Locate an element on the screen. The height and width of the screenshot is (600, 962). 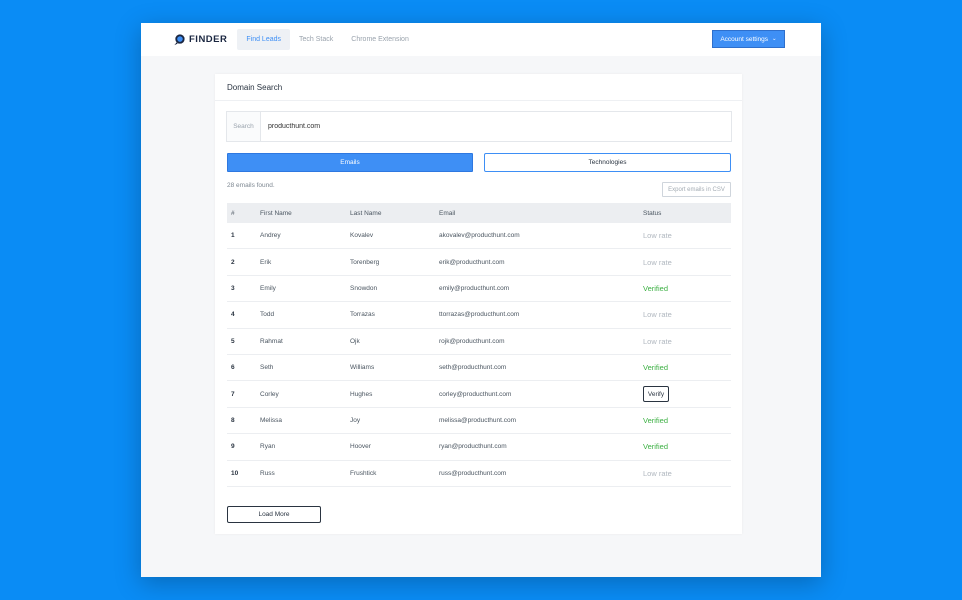
logo-icon is located at coordinates (179, 40).